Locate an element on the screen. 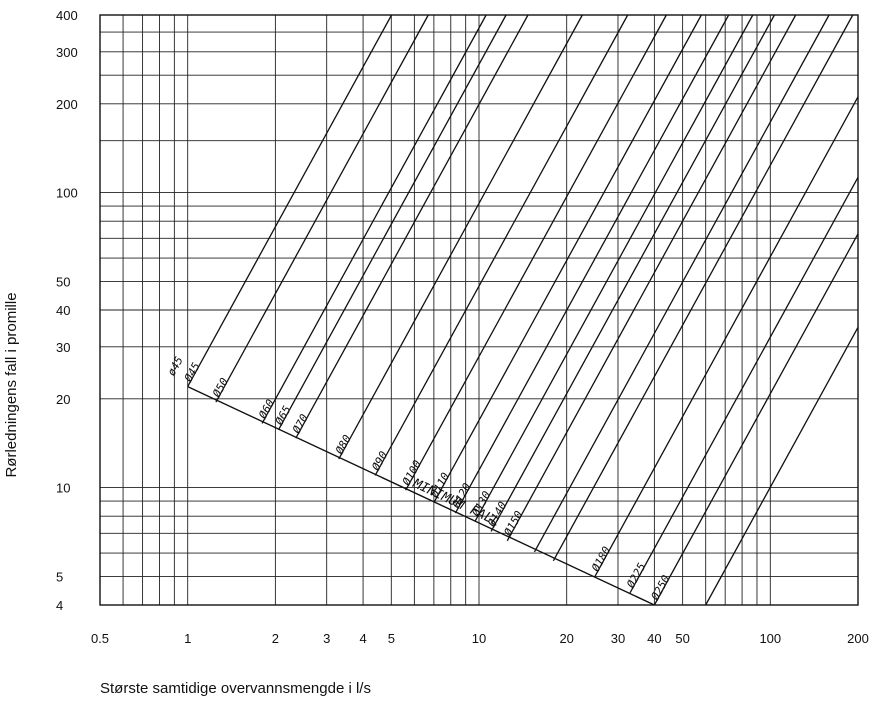  x-tick-labels: 0.5 1 2 3 4 5 10 20 30 40 50 100 200 is located at coordinates (480, 638).